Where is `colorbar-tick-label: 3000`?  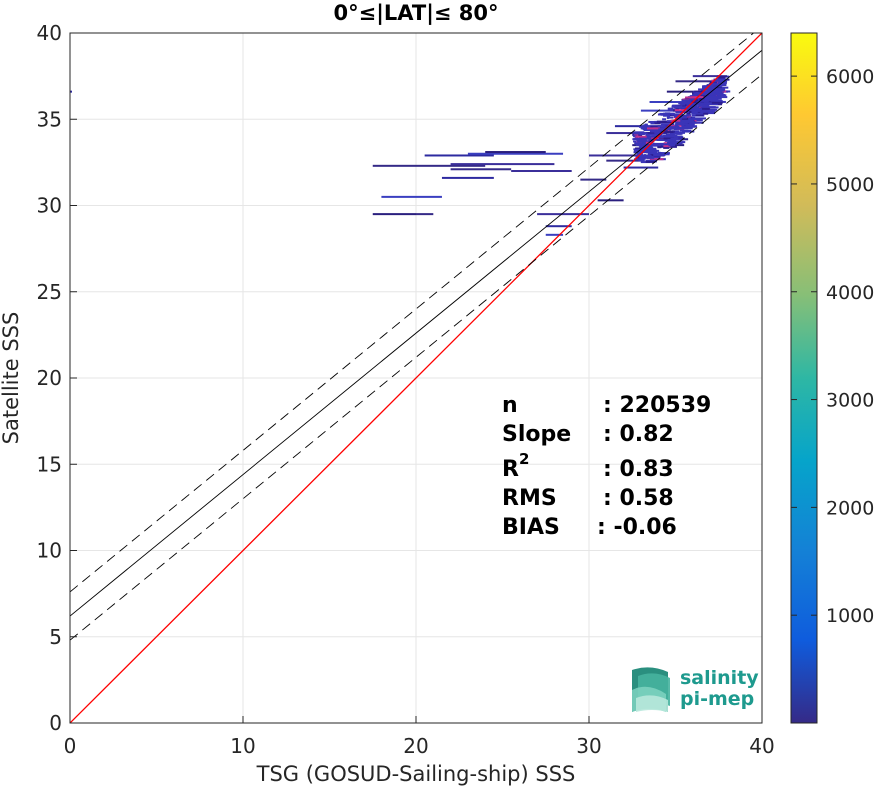 colorbar-tick-label: 3000 is located at coordinates (850, 401).